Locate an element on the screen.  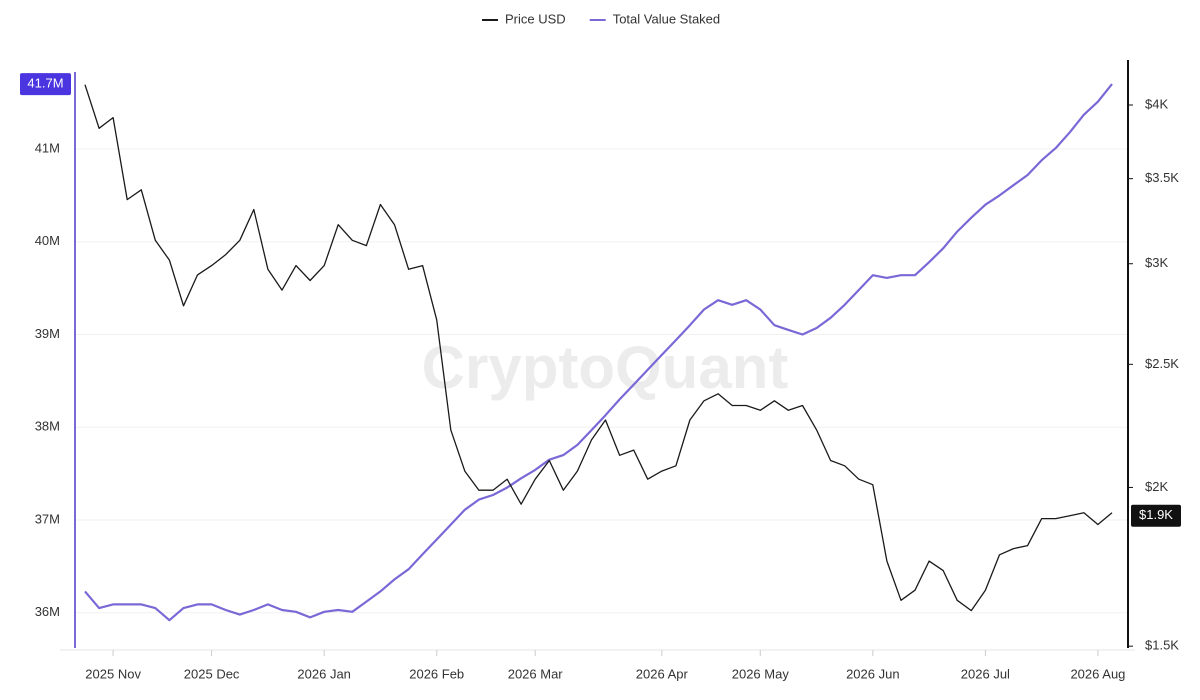
x-tick-label: 2026 Jul is located at coordinates (985, 673).